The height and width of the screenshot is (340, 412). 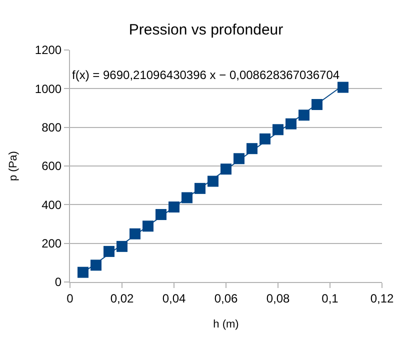 I want to click on y-tick-label: 1200, so click(x=48, y=50).